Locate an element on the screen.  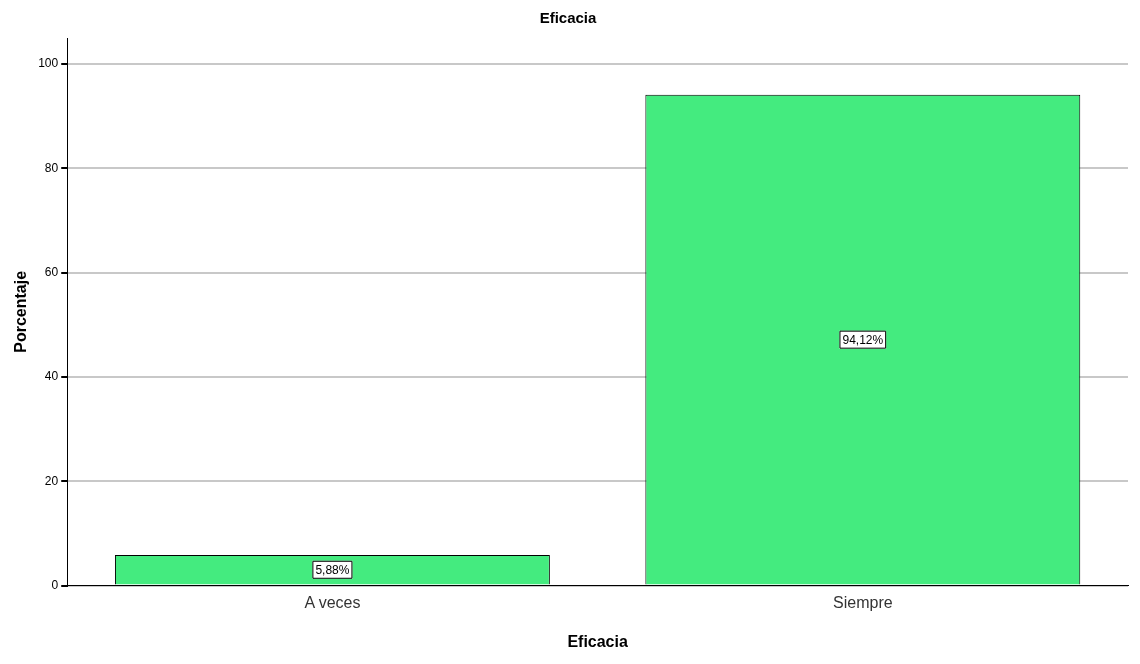
y-tick-label: 60 is located at coordinates (51, 272).